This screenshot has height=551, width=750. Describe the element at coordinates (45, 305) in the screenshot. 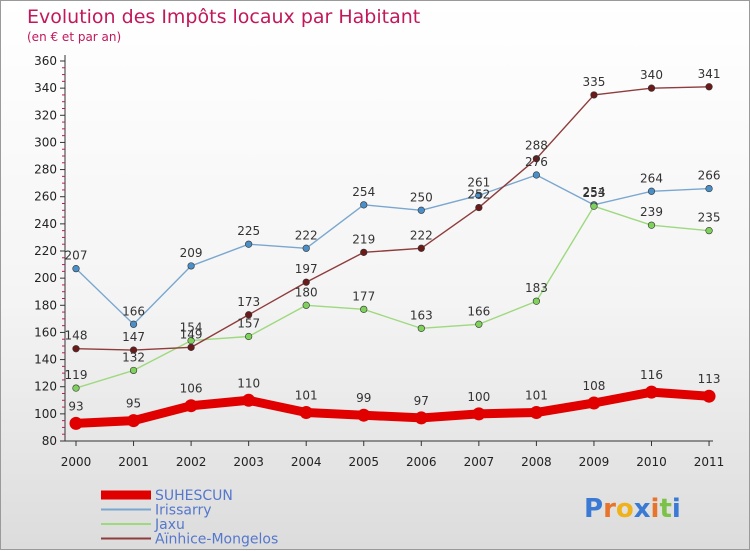

I see `y-tick-label: 180` at that location.